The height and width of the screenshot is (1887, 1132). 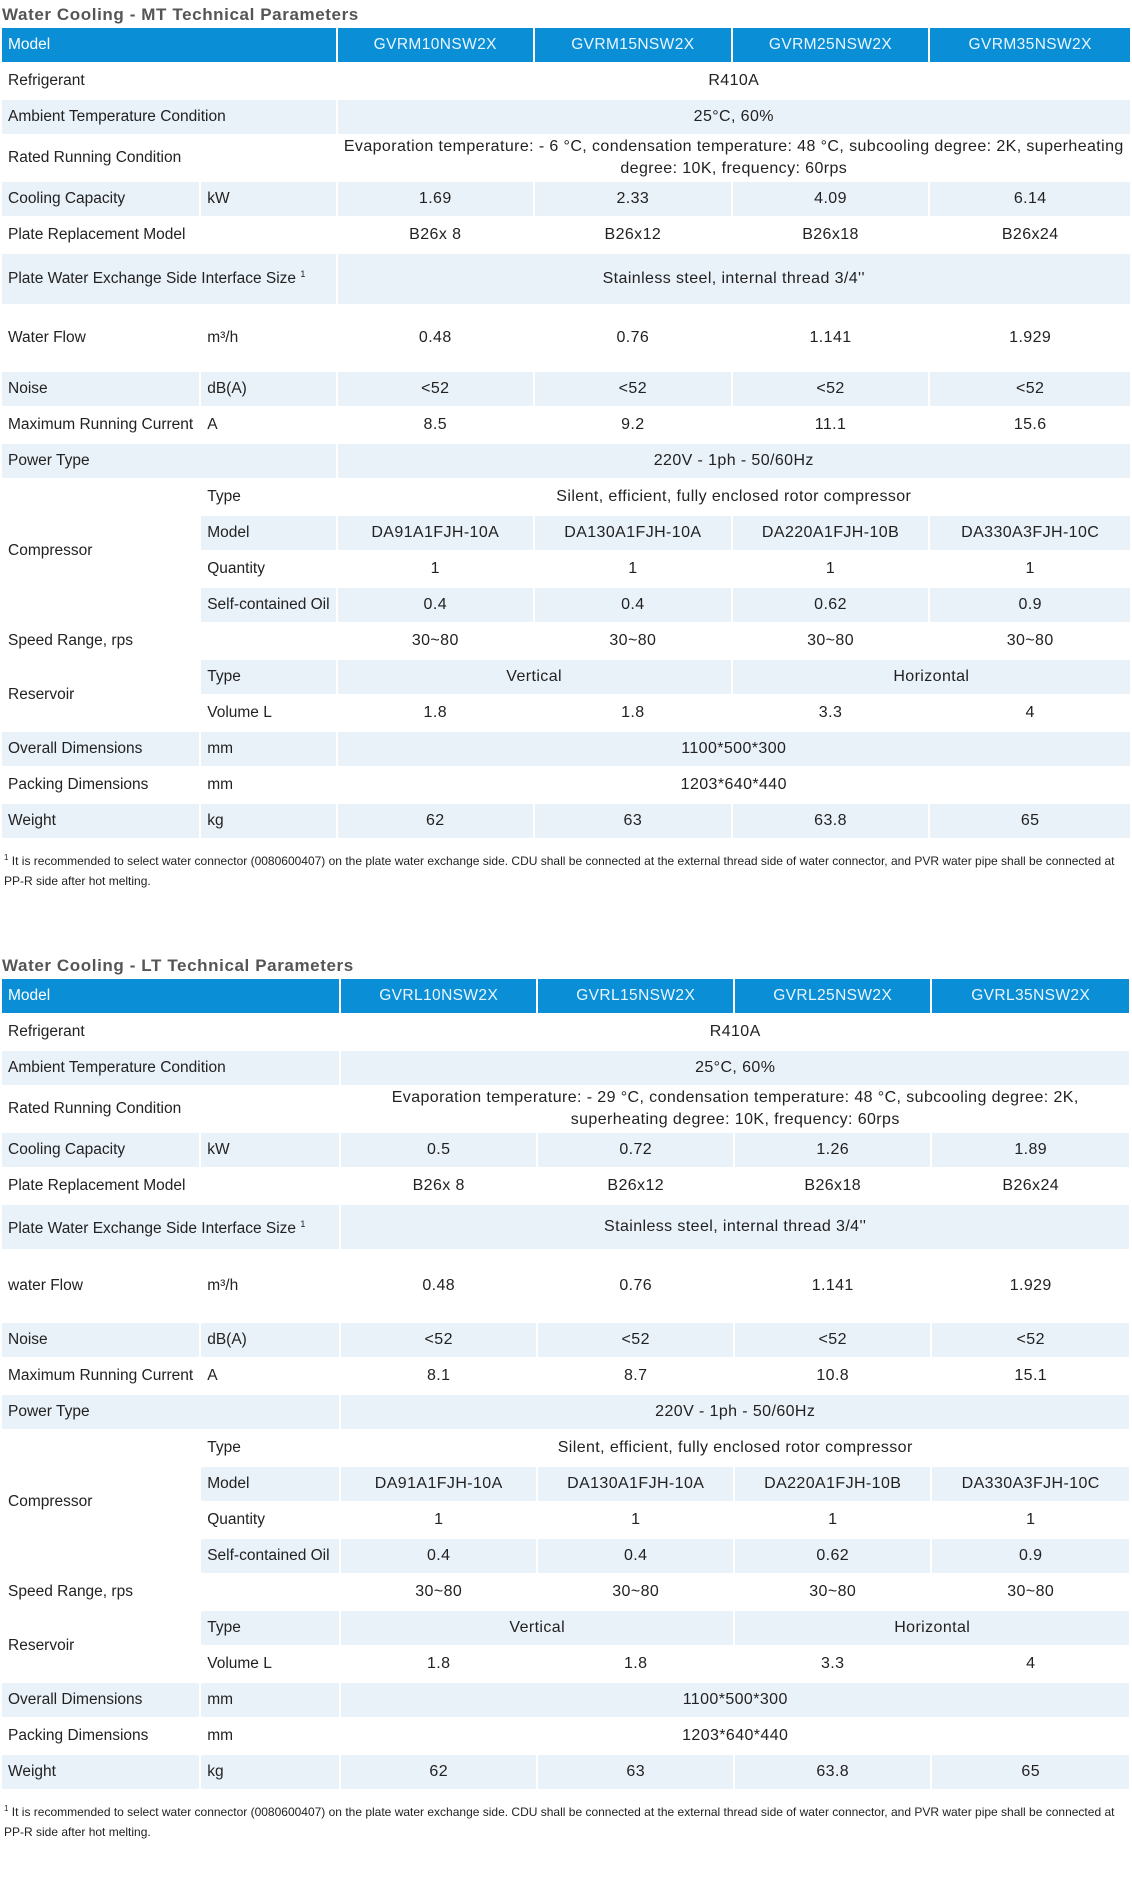 What do you see at coordinates (171, 996) in the screenshot?
I see `model-header-label: Model` at bounding box center [171, 996].